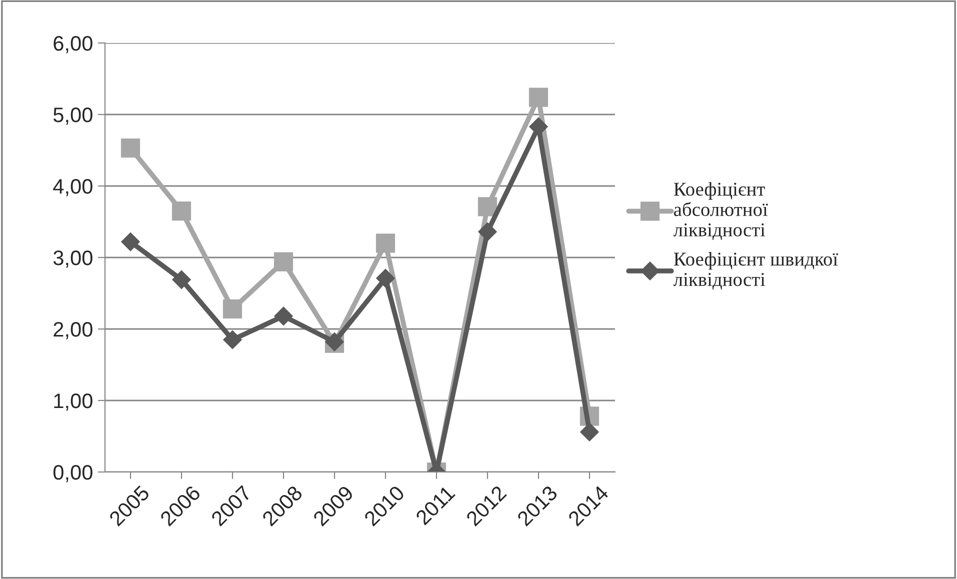 The width and height of the screenshot is (957, 579). I want to click on y-tick-label: 5,00, so click(72, 116).